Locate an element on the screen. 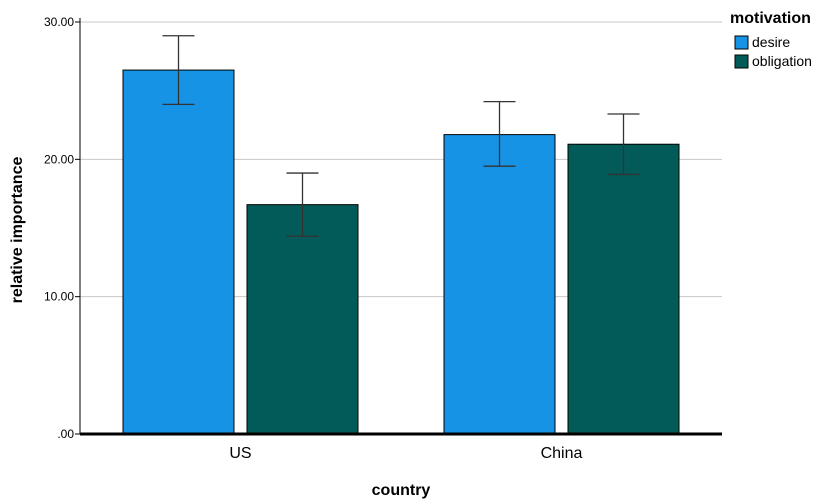  y-tick-labels: .00 10.00 20.00 30.00 is located at coordinates (59, 228).